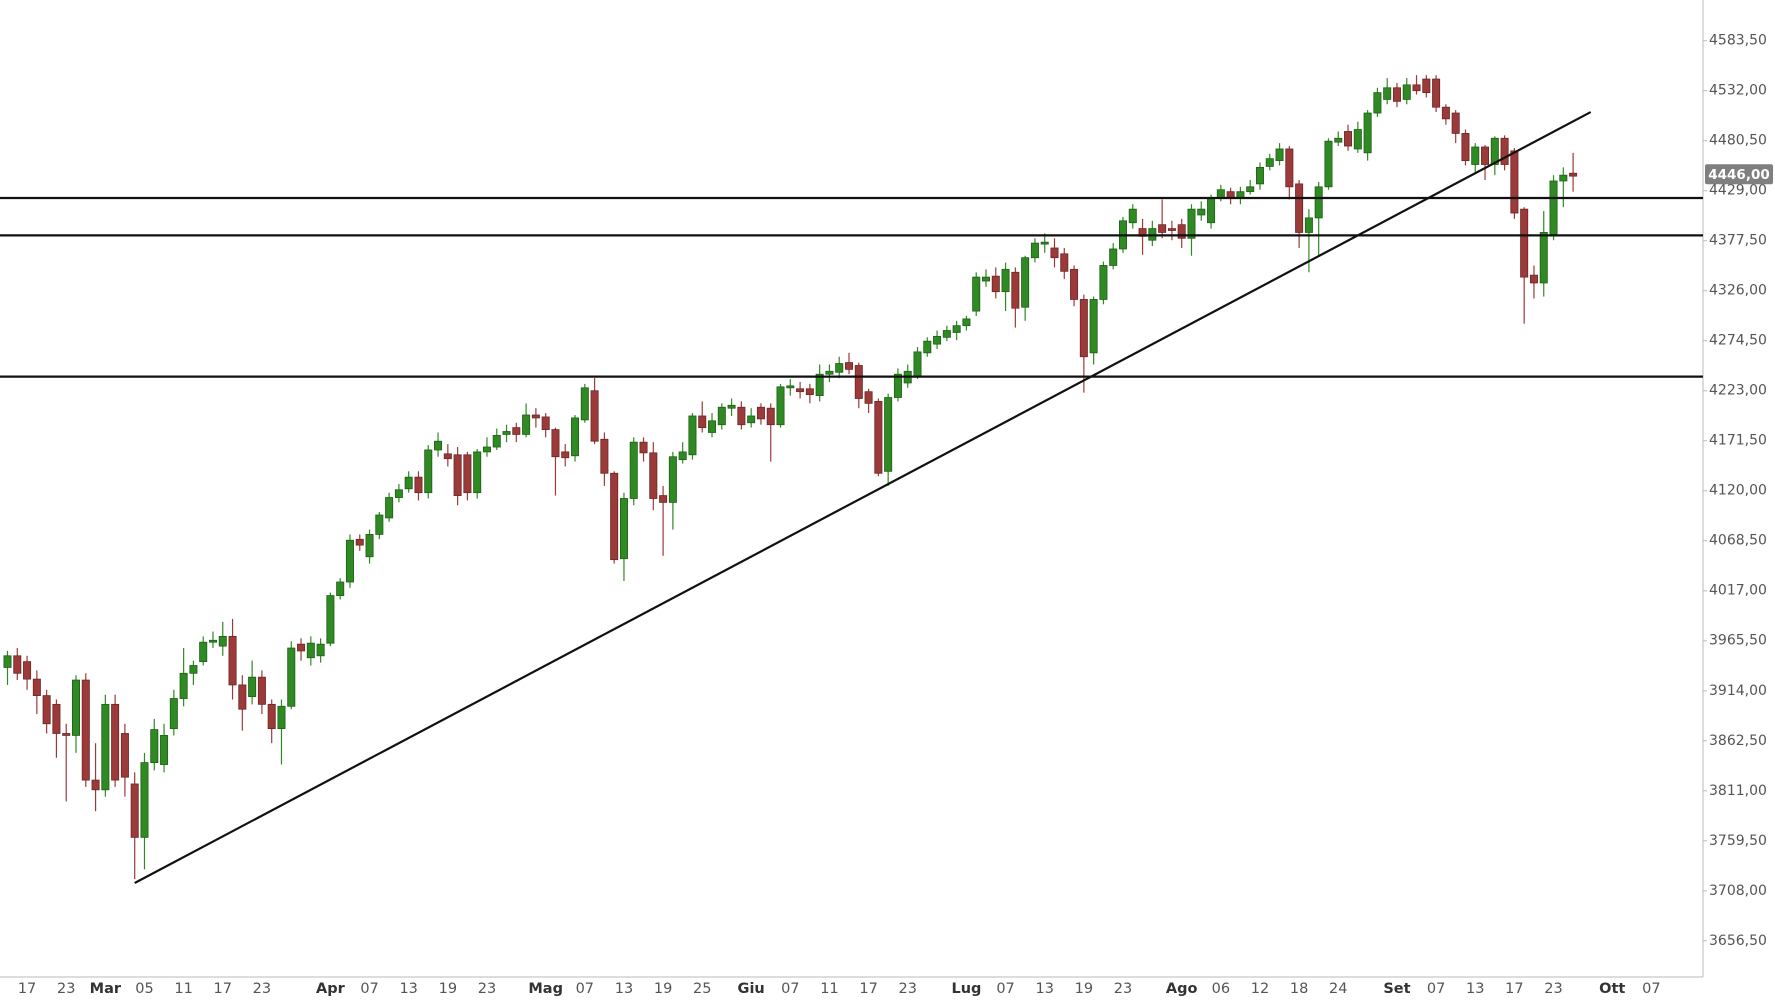 This screenshot has height=1000, width=1775. Describe the element at coordinates (331, 989) in the screenshot. I see `x-tick-label: Apr` at that location.